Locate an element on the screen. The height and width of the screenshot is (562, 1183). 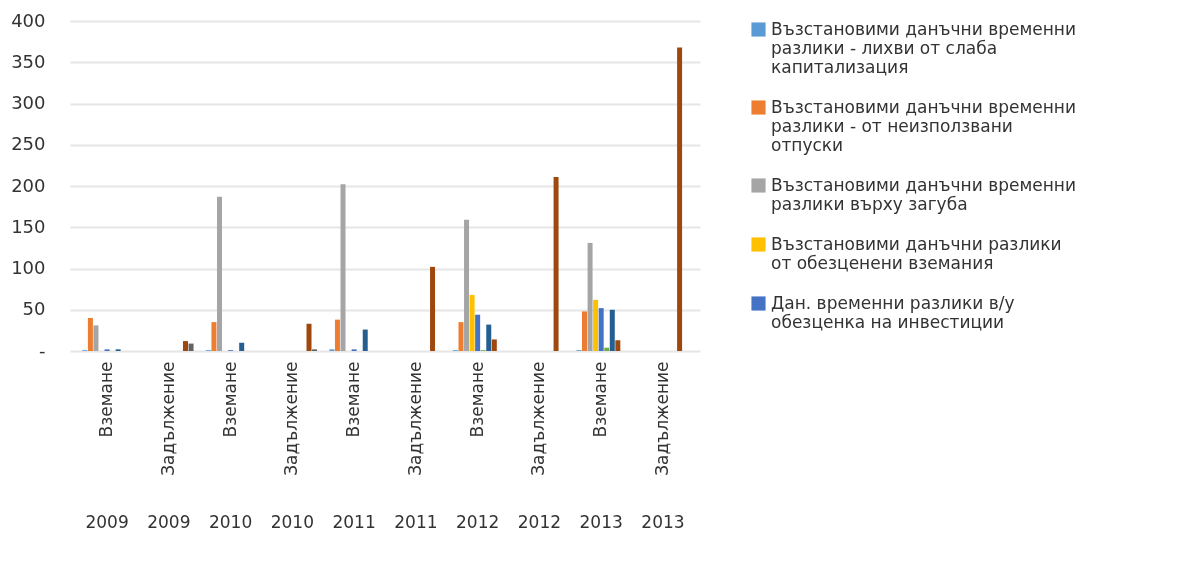
y-tick-label: - is located at coordinates (42, 350).